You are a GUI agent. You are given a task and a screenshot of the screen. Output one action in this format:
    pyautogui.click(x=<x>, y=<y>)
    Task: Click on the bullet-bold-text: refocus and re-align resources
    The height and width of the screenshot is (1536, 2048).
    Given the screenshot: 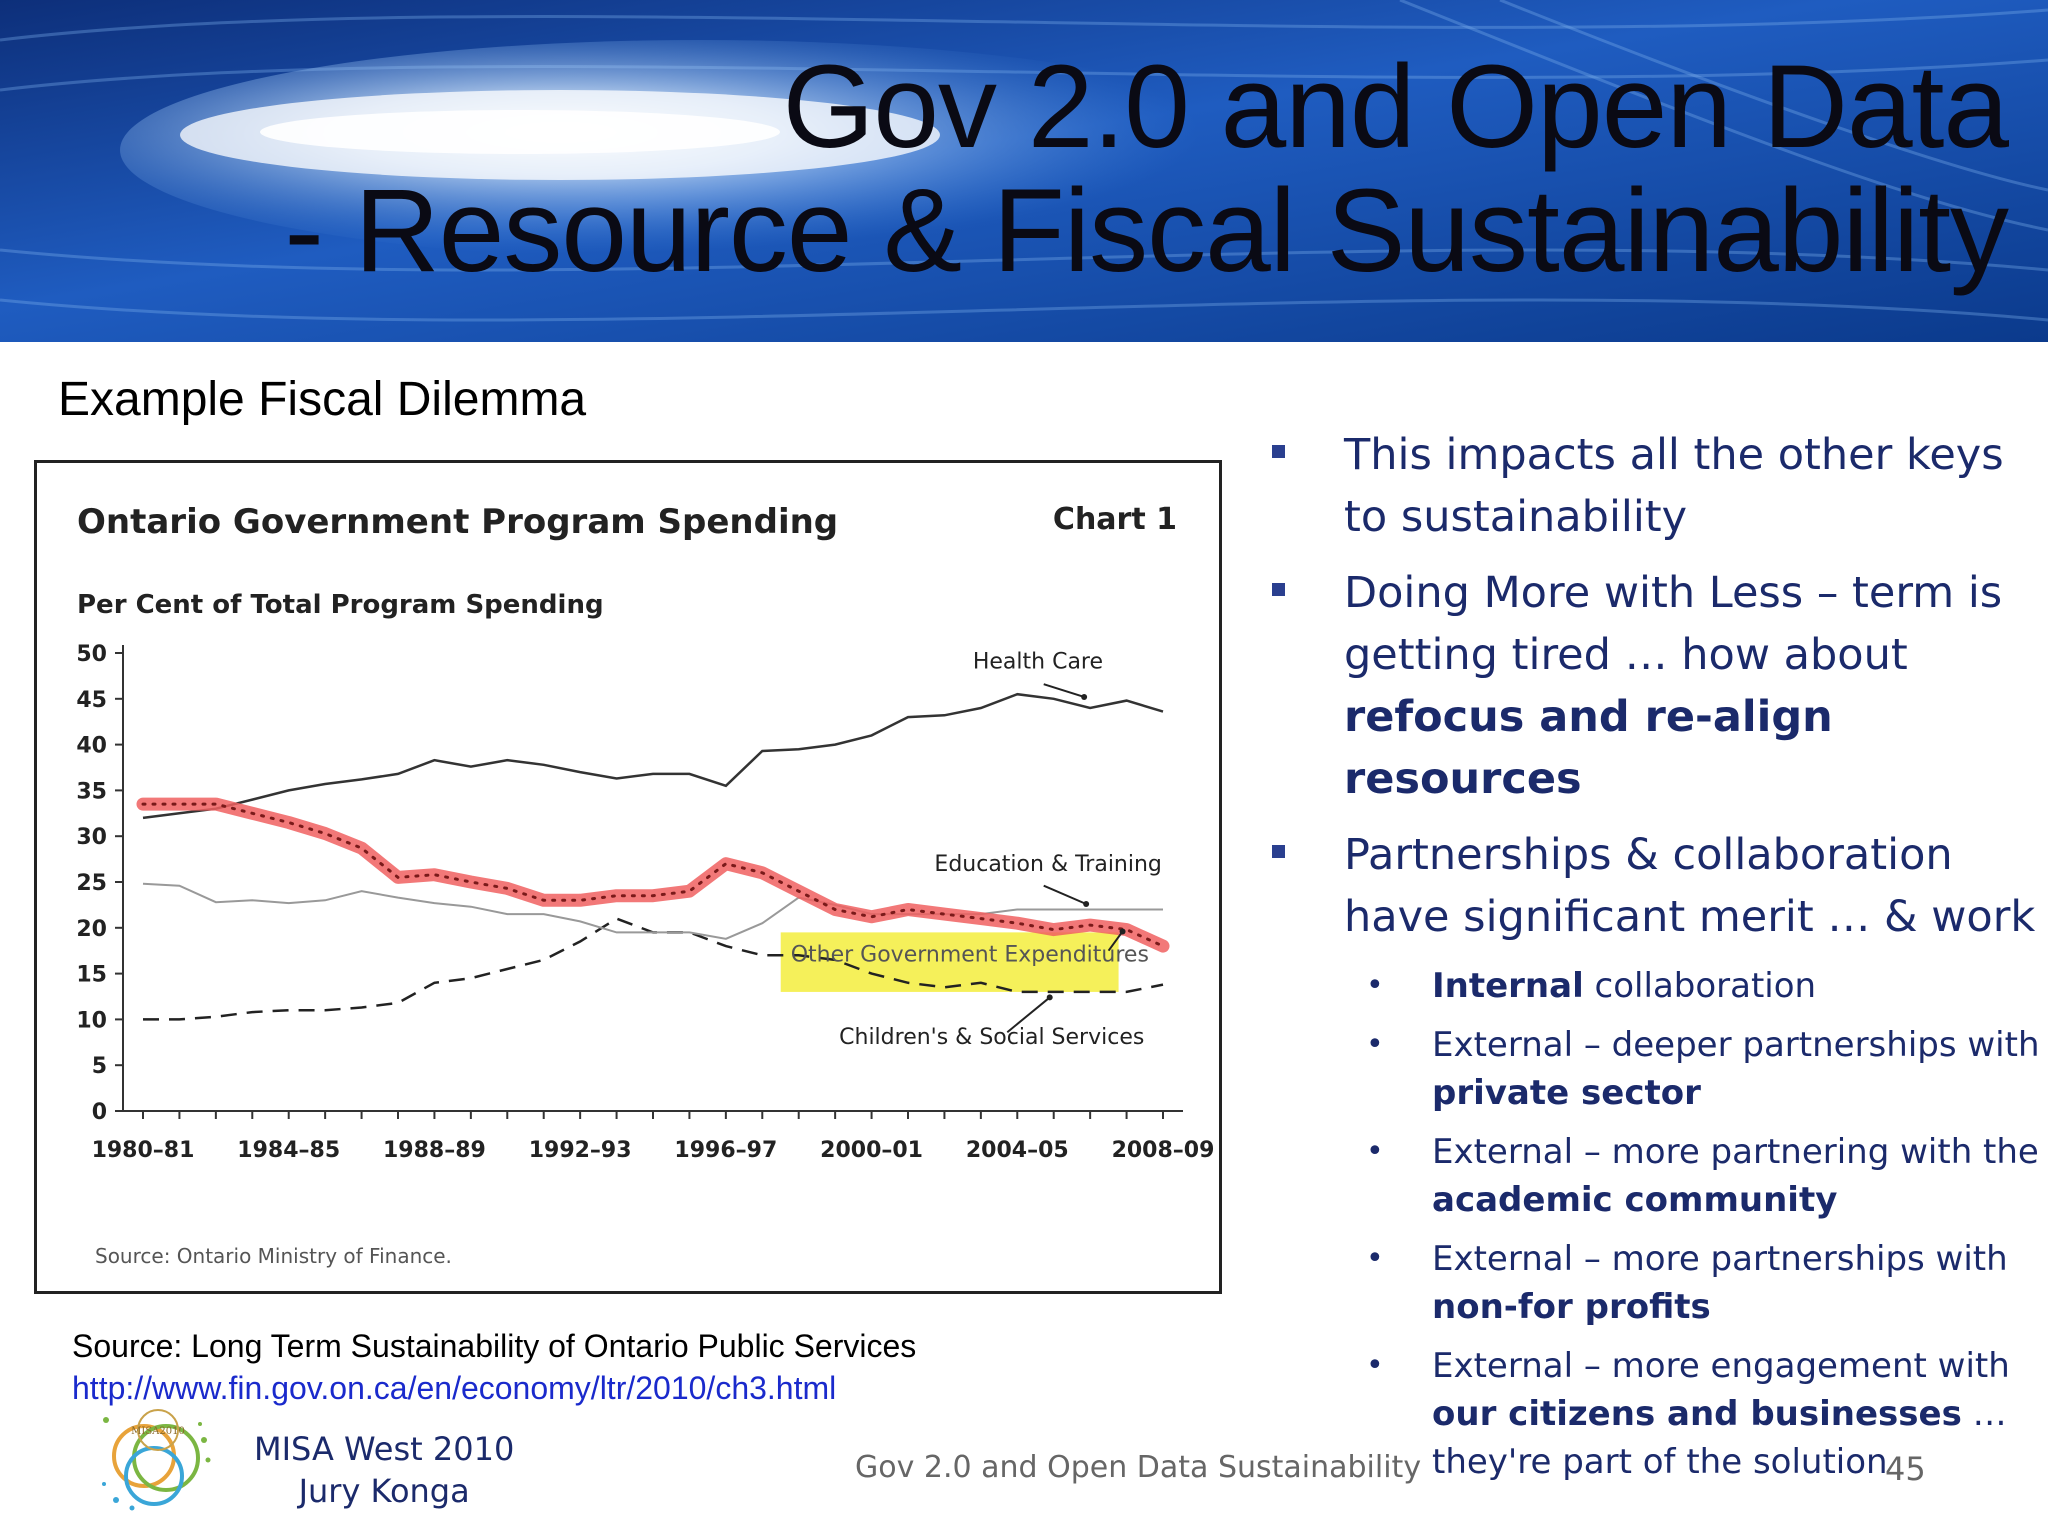 What is the action you would take?
    pyautogui.click(x=1588, y=748)
    